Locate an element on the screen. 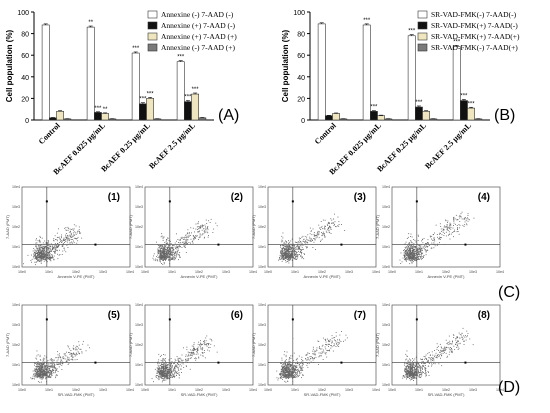  chart-b-legend-swatch is located at coordinates (422, 25).